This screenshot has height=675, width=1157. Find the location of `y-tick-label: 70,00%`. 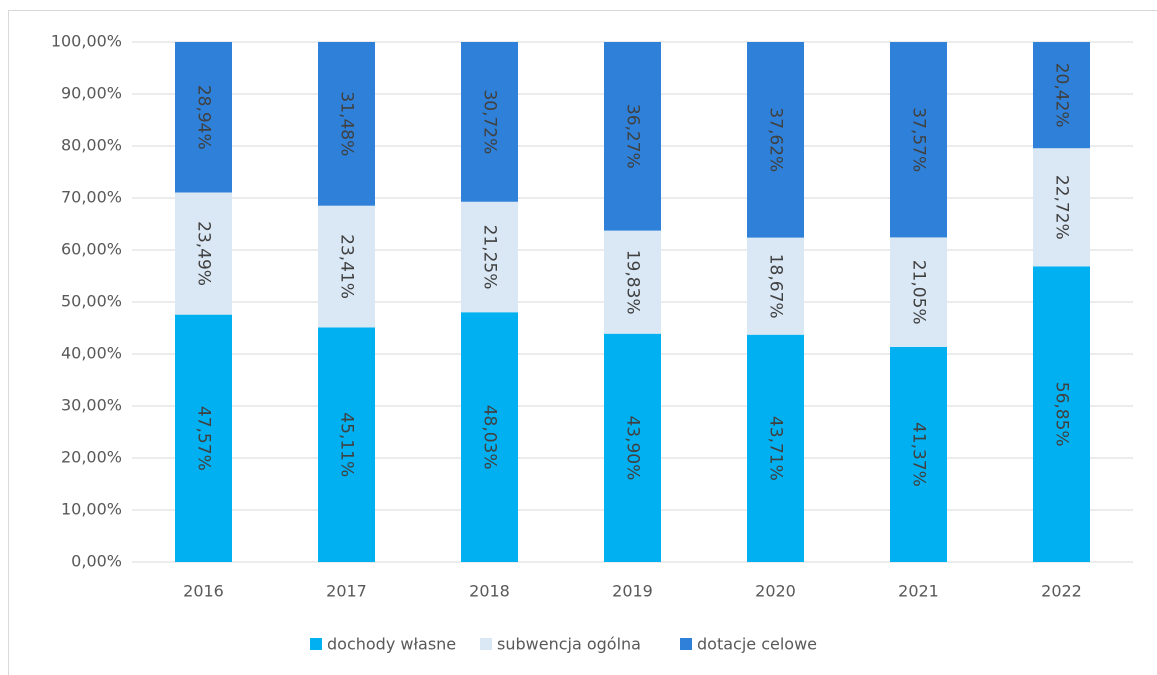

y-tick-label: 70,00% is located at coordinates (91, 197).